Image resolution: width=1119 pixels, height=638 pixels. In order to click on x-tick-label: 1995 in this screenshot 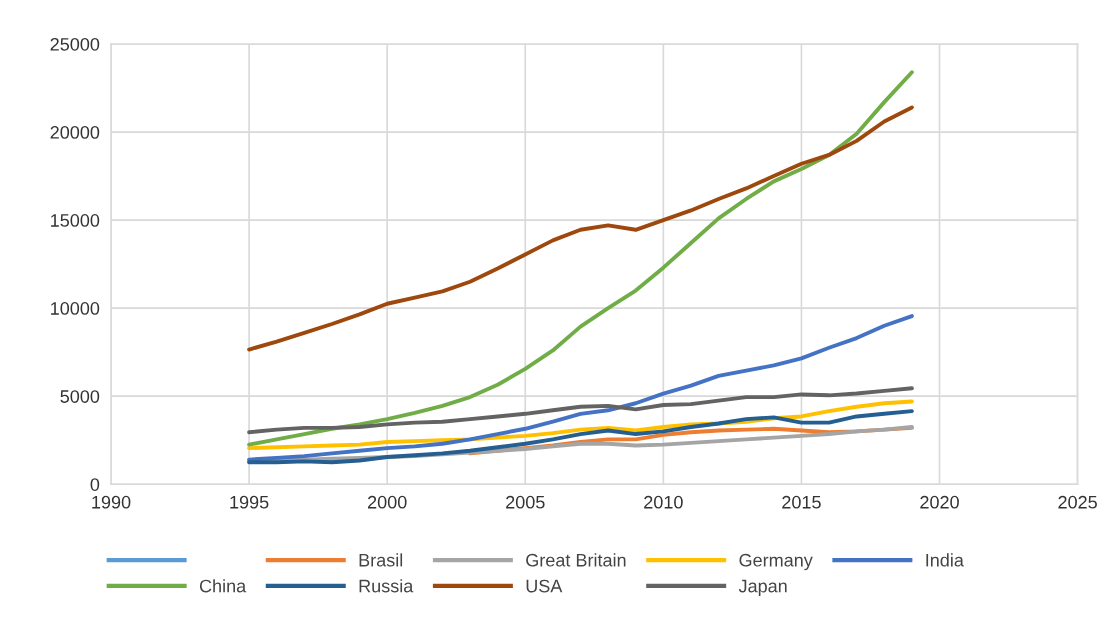, I will do `click(249, 502)`.